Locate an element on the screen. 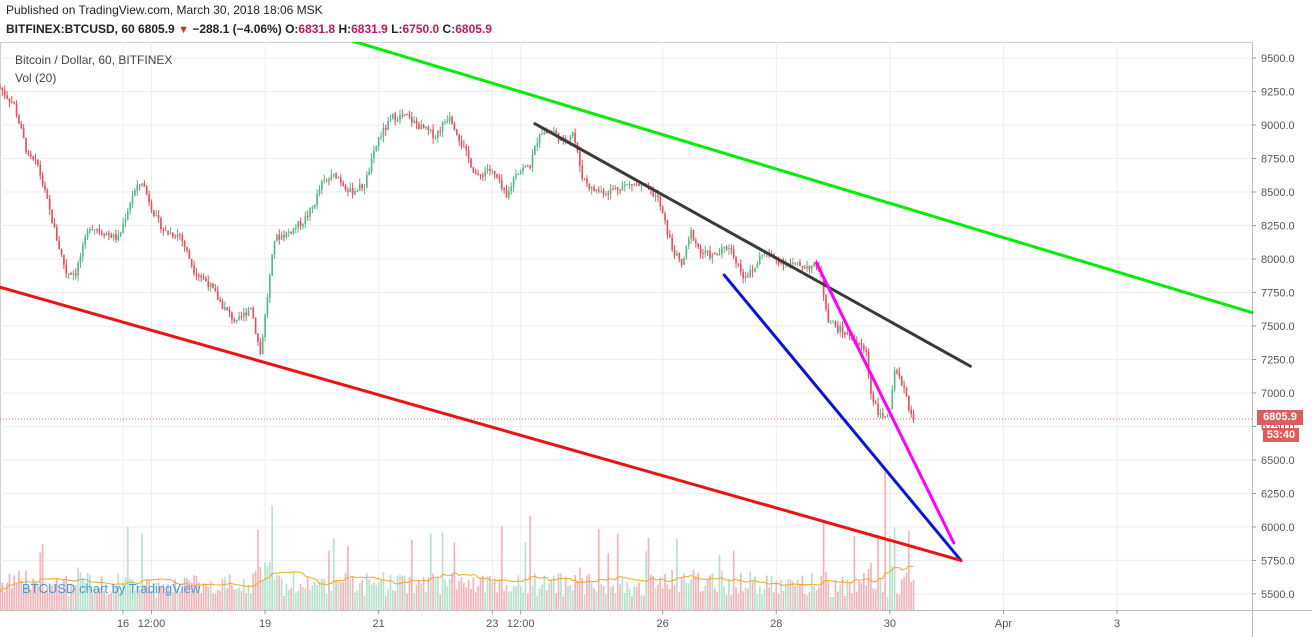 The image size is (1312, 637). x-tick-label: 23 is located at coordinates (492, 624).